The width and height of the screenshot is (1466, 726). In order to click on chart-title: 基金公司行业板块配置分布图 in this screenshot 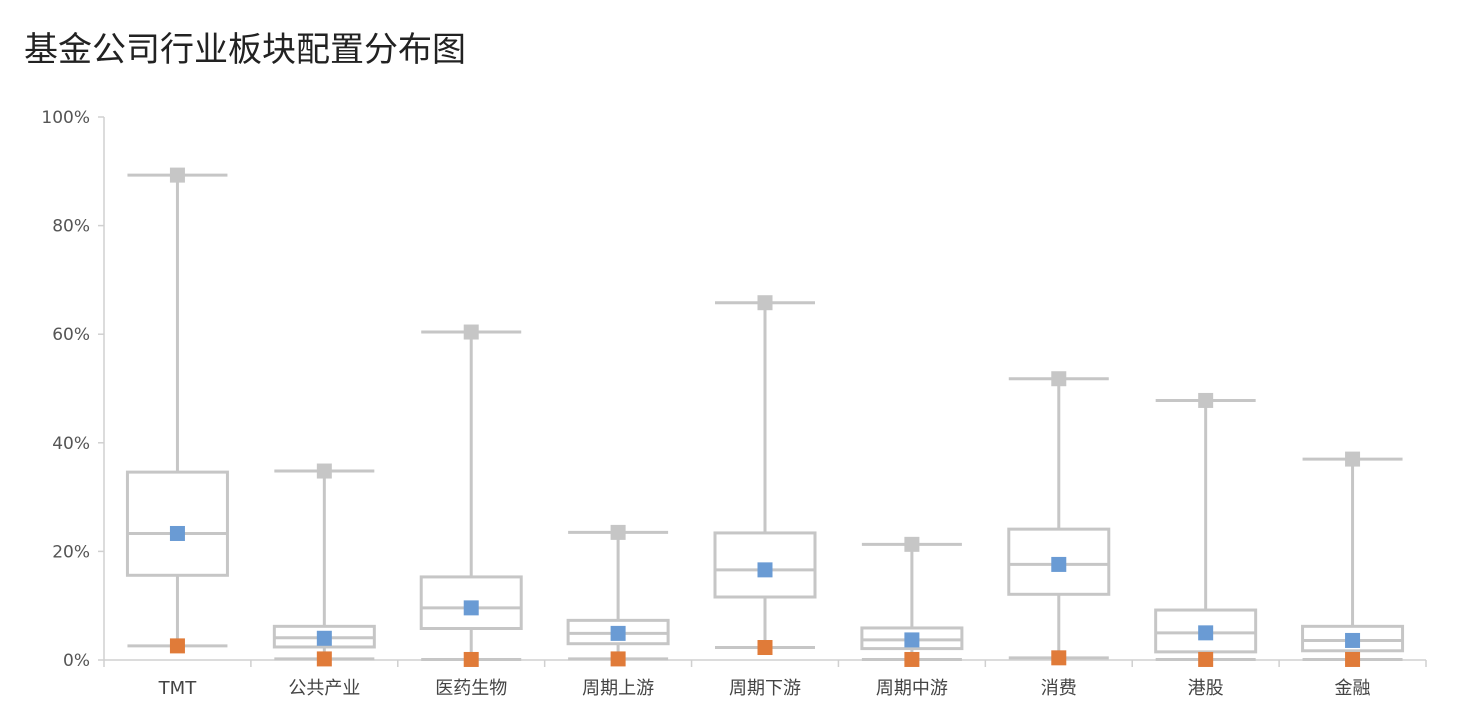, I will do `click(245, 50)`.